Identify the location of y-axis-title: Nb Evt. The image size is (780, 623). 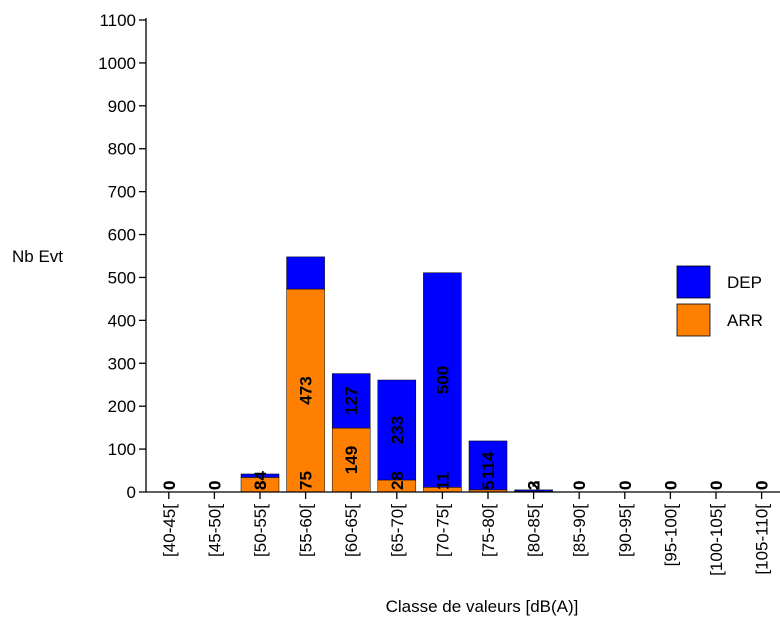
(37, 256).